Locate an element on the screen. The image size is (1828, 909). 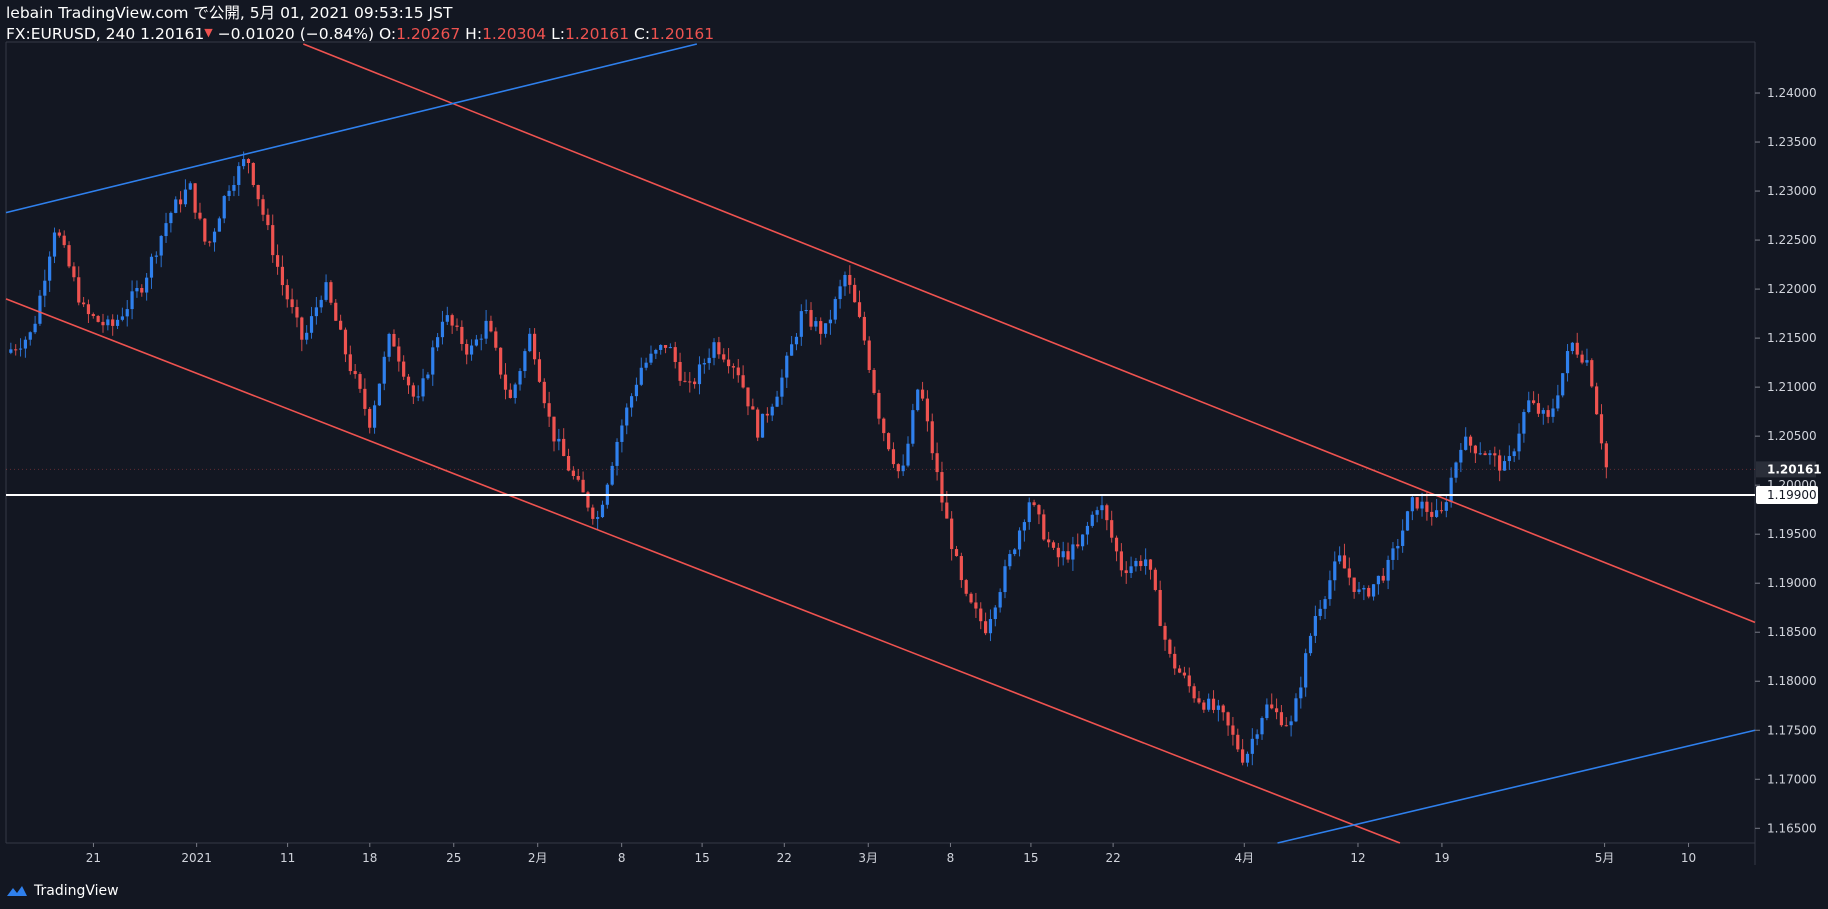
time-tick-label: 25 is located at coordinates (453, 858).